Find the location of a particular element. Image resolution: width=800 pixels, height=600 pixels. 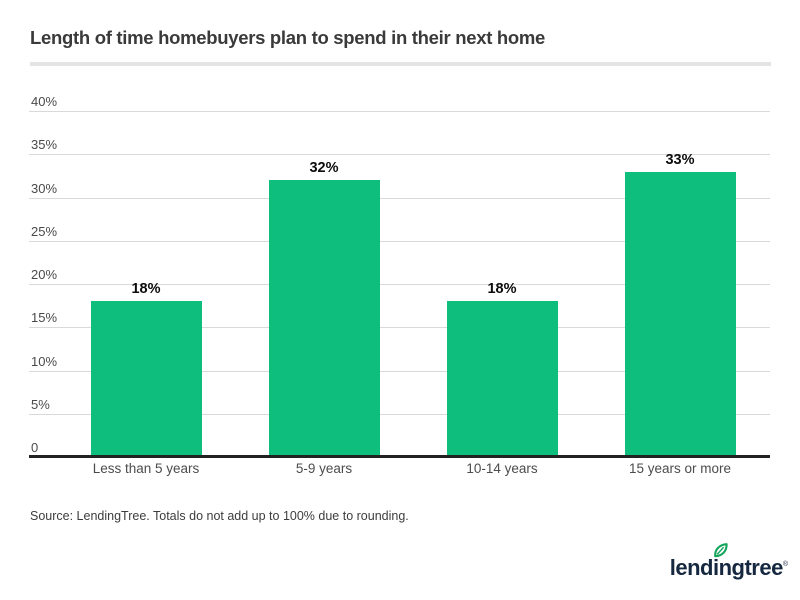

y-tick-label: 15% is located at coordinates (44, 318).